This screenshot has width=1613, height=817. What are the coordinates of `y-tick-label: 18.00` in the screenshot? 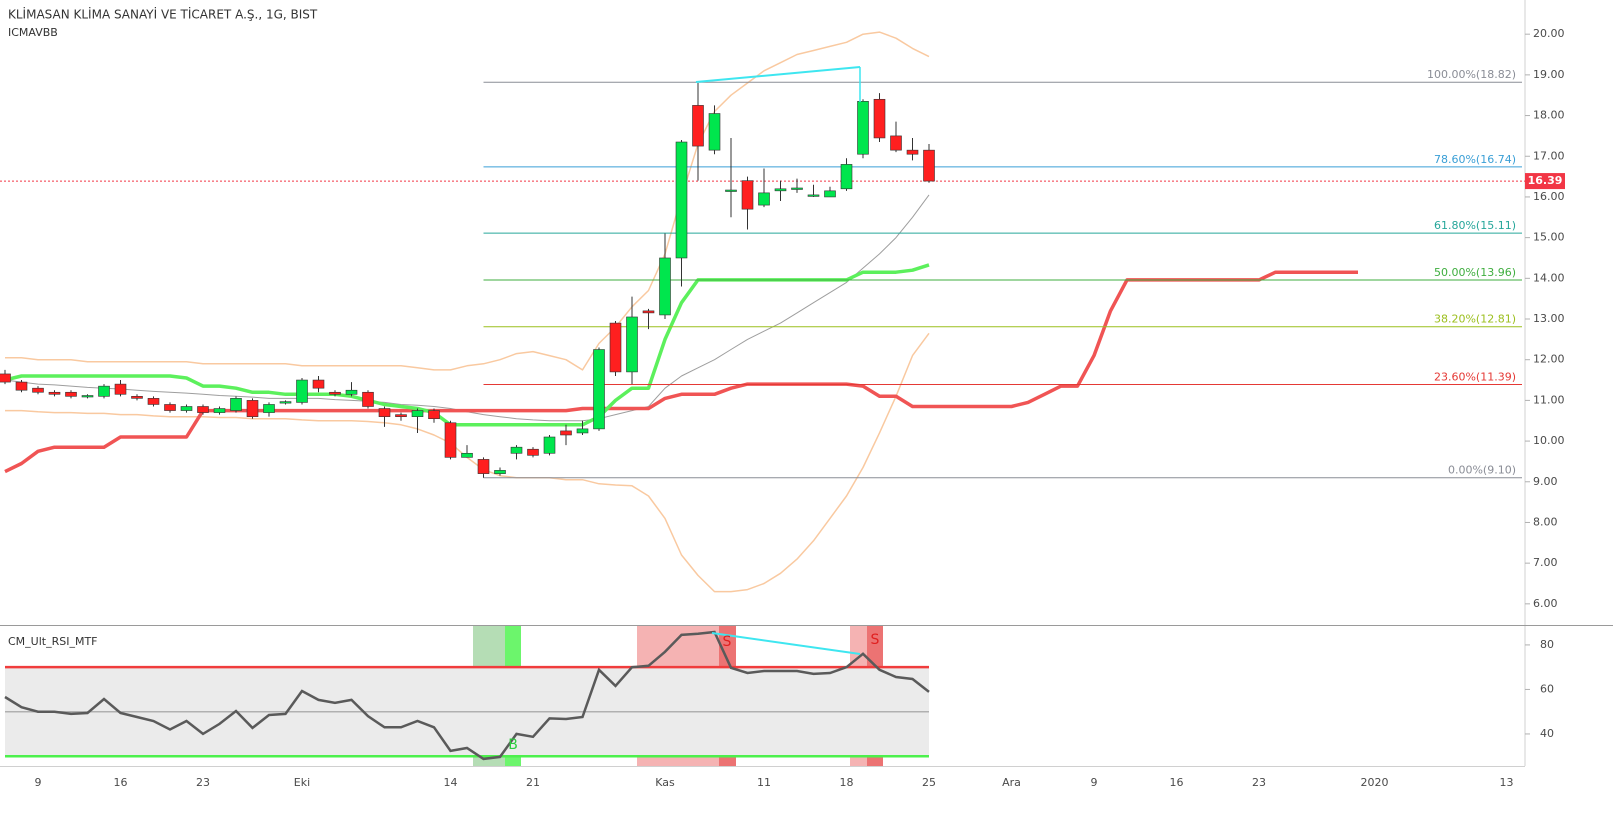 It's located at (1549, 115).